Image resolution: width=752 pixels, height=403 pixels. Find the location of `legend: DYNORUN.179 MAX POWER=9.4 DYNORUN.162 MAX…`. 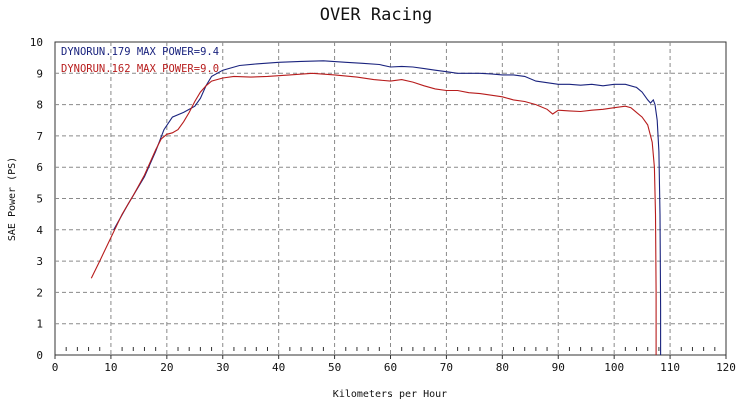

legend: DYNORUN.179 MAX POWER=9.4 DYNORUN.162 MAX… is located at coordinates (140, 60).